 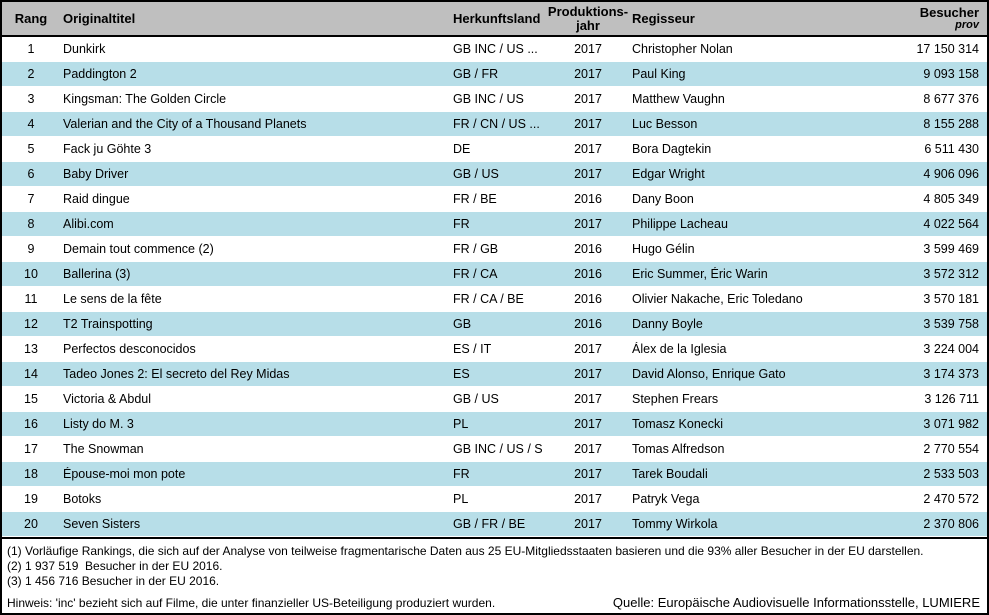 What do you see at coordinates (951, 174) in the screenshot?
I see `cell-admissions: 4 906 096` at bounding box center [951, 174].